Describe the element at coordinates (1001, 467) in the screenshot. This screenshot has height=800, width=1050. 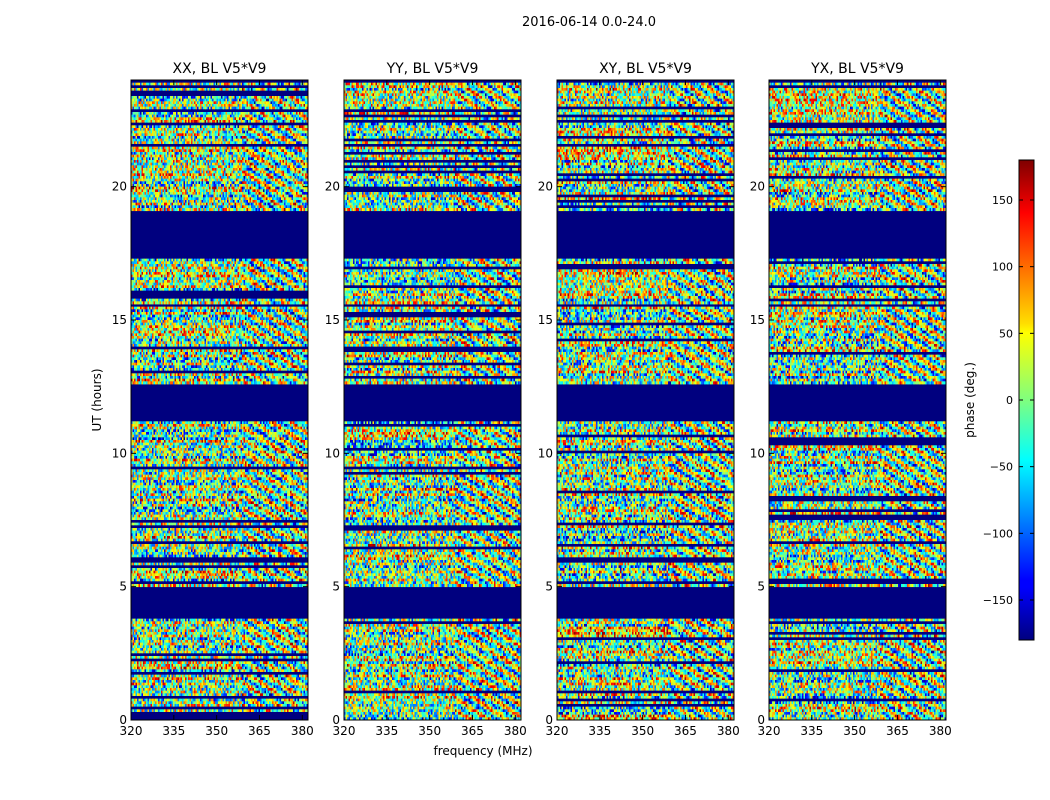
I see `colorbar-tick-label: −50` at that location.